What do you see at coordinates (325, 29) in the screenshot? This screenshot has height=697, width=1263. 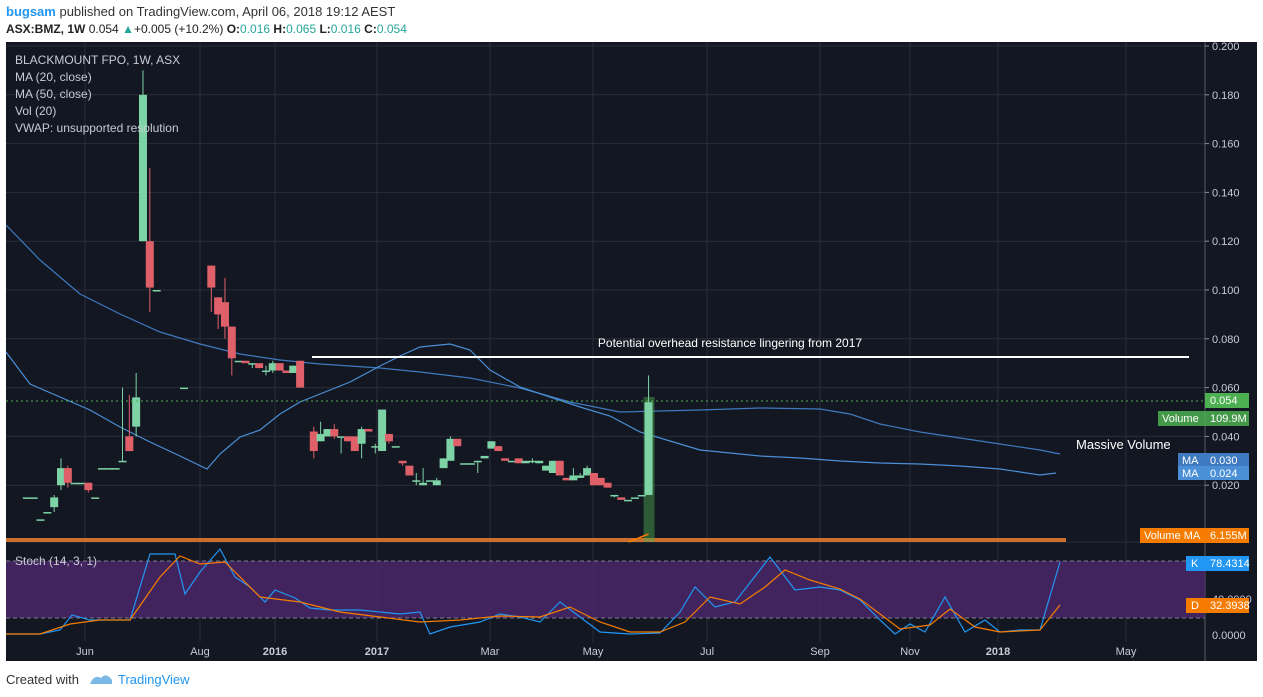 I see `low-label: L:` at bounding box center [325, 29].